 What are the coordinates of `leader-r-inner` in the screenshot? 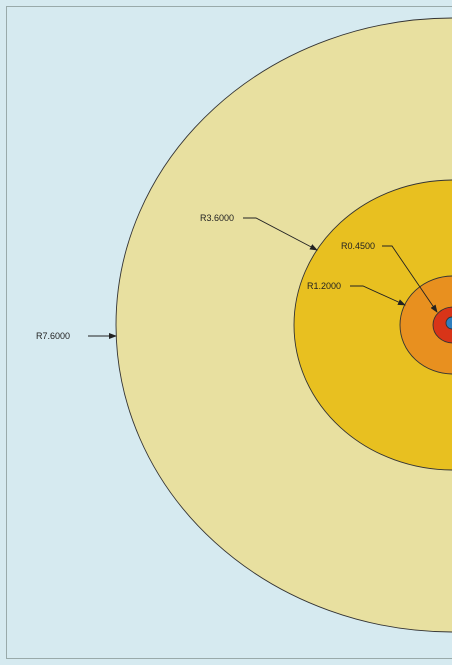 It's located at (378, 295).